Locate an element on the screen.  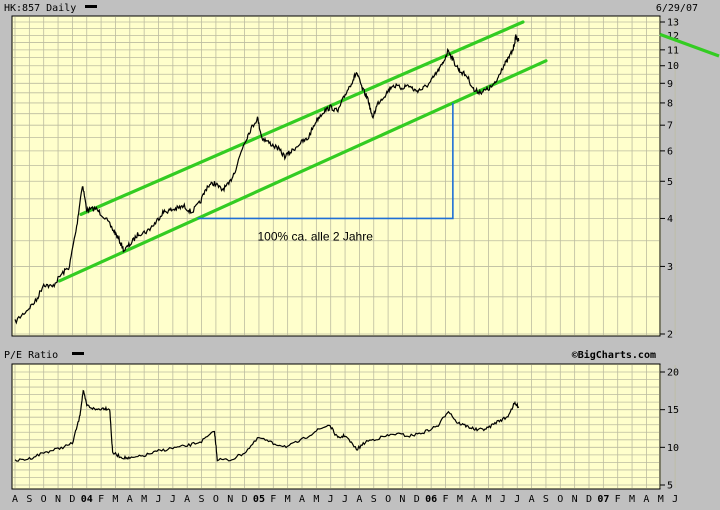
price-y-tick-label: 6 is located at coordinates (670, 151).